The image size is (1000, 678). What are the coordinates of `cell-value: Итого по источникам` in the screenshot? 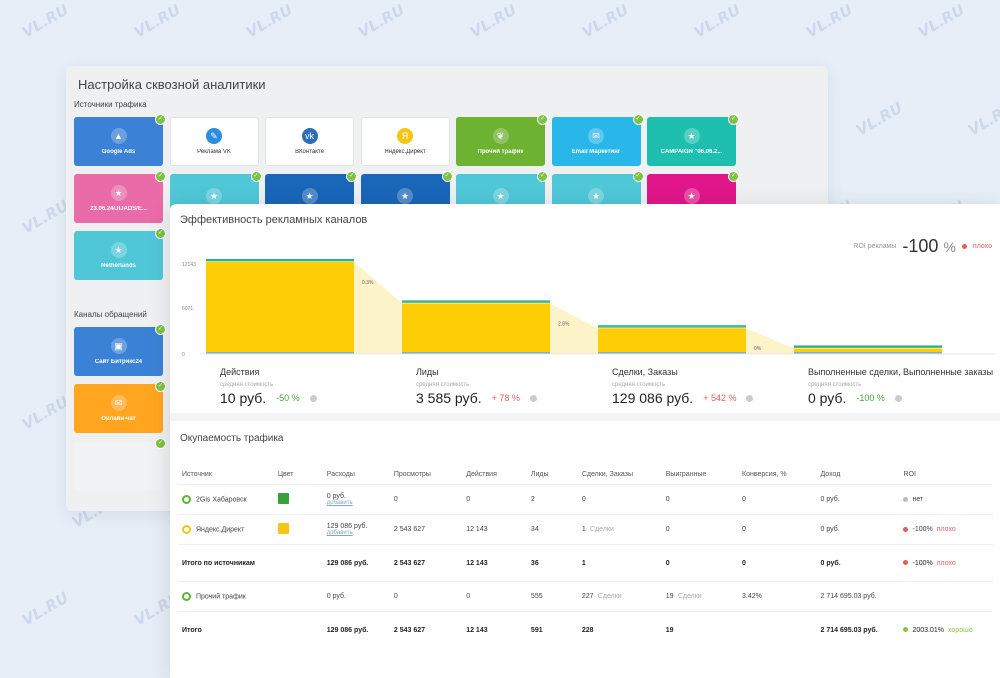 It's located at (218, 563).